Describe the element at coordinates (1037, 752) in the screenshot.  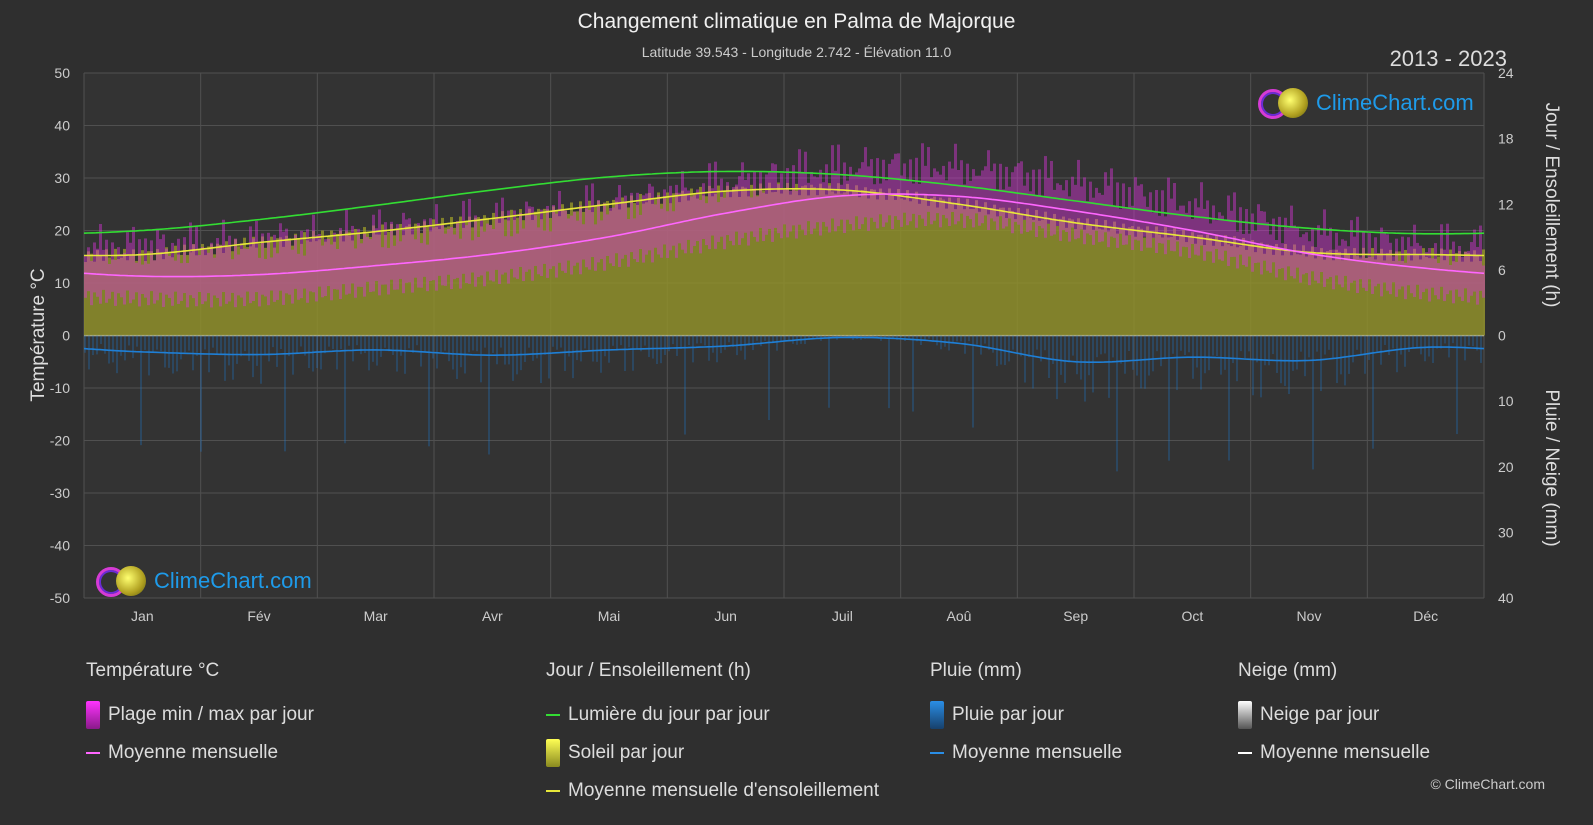
I see `legend-label: Moyenne mensuelle` at that location.